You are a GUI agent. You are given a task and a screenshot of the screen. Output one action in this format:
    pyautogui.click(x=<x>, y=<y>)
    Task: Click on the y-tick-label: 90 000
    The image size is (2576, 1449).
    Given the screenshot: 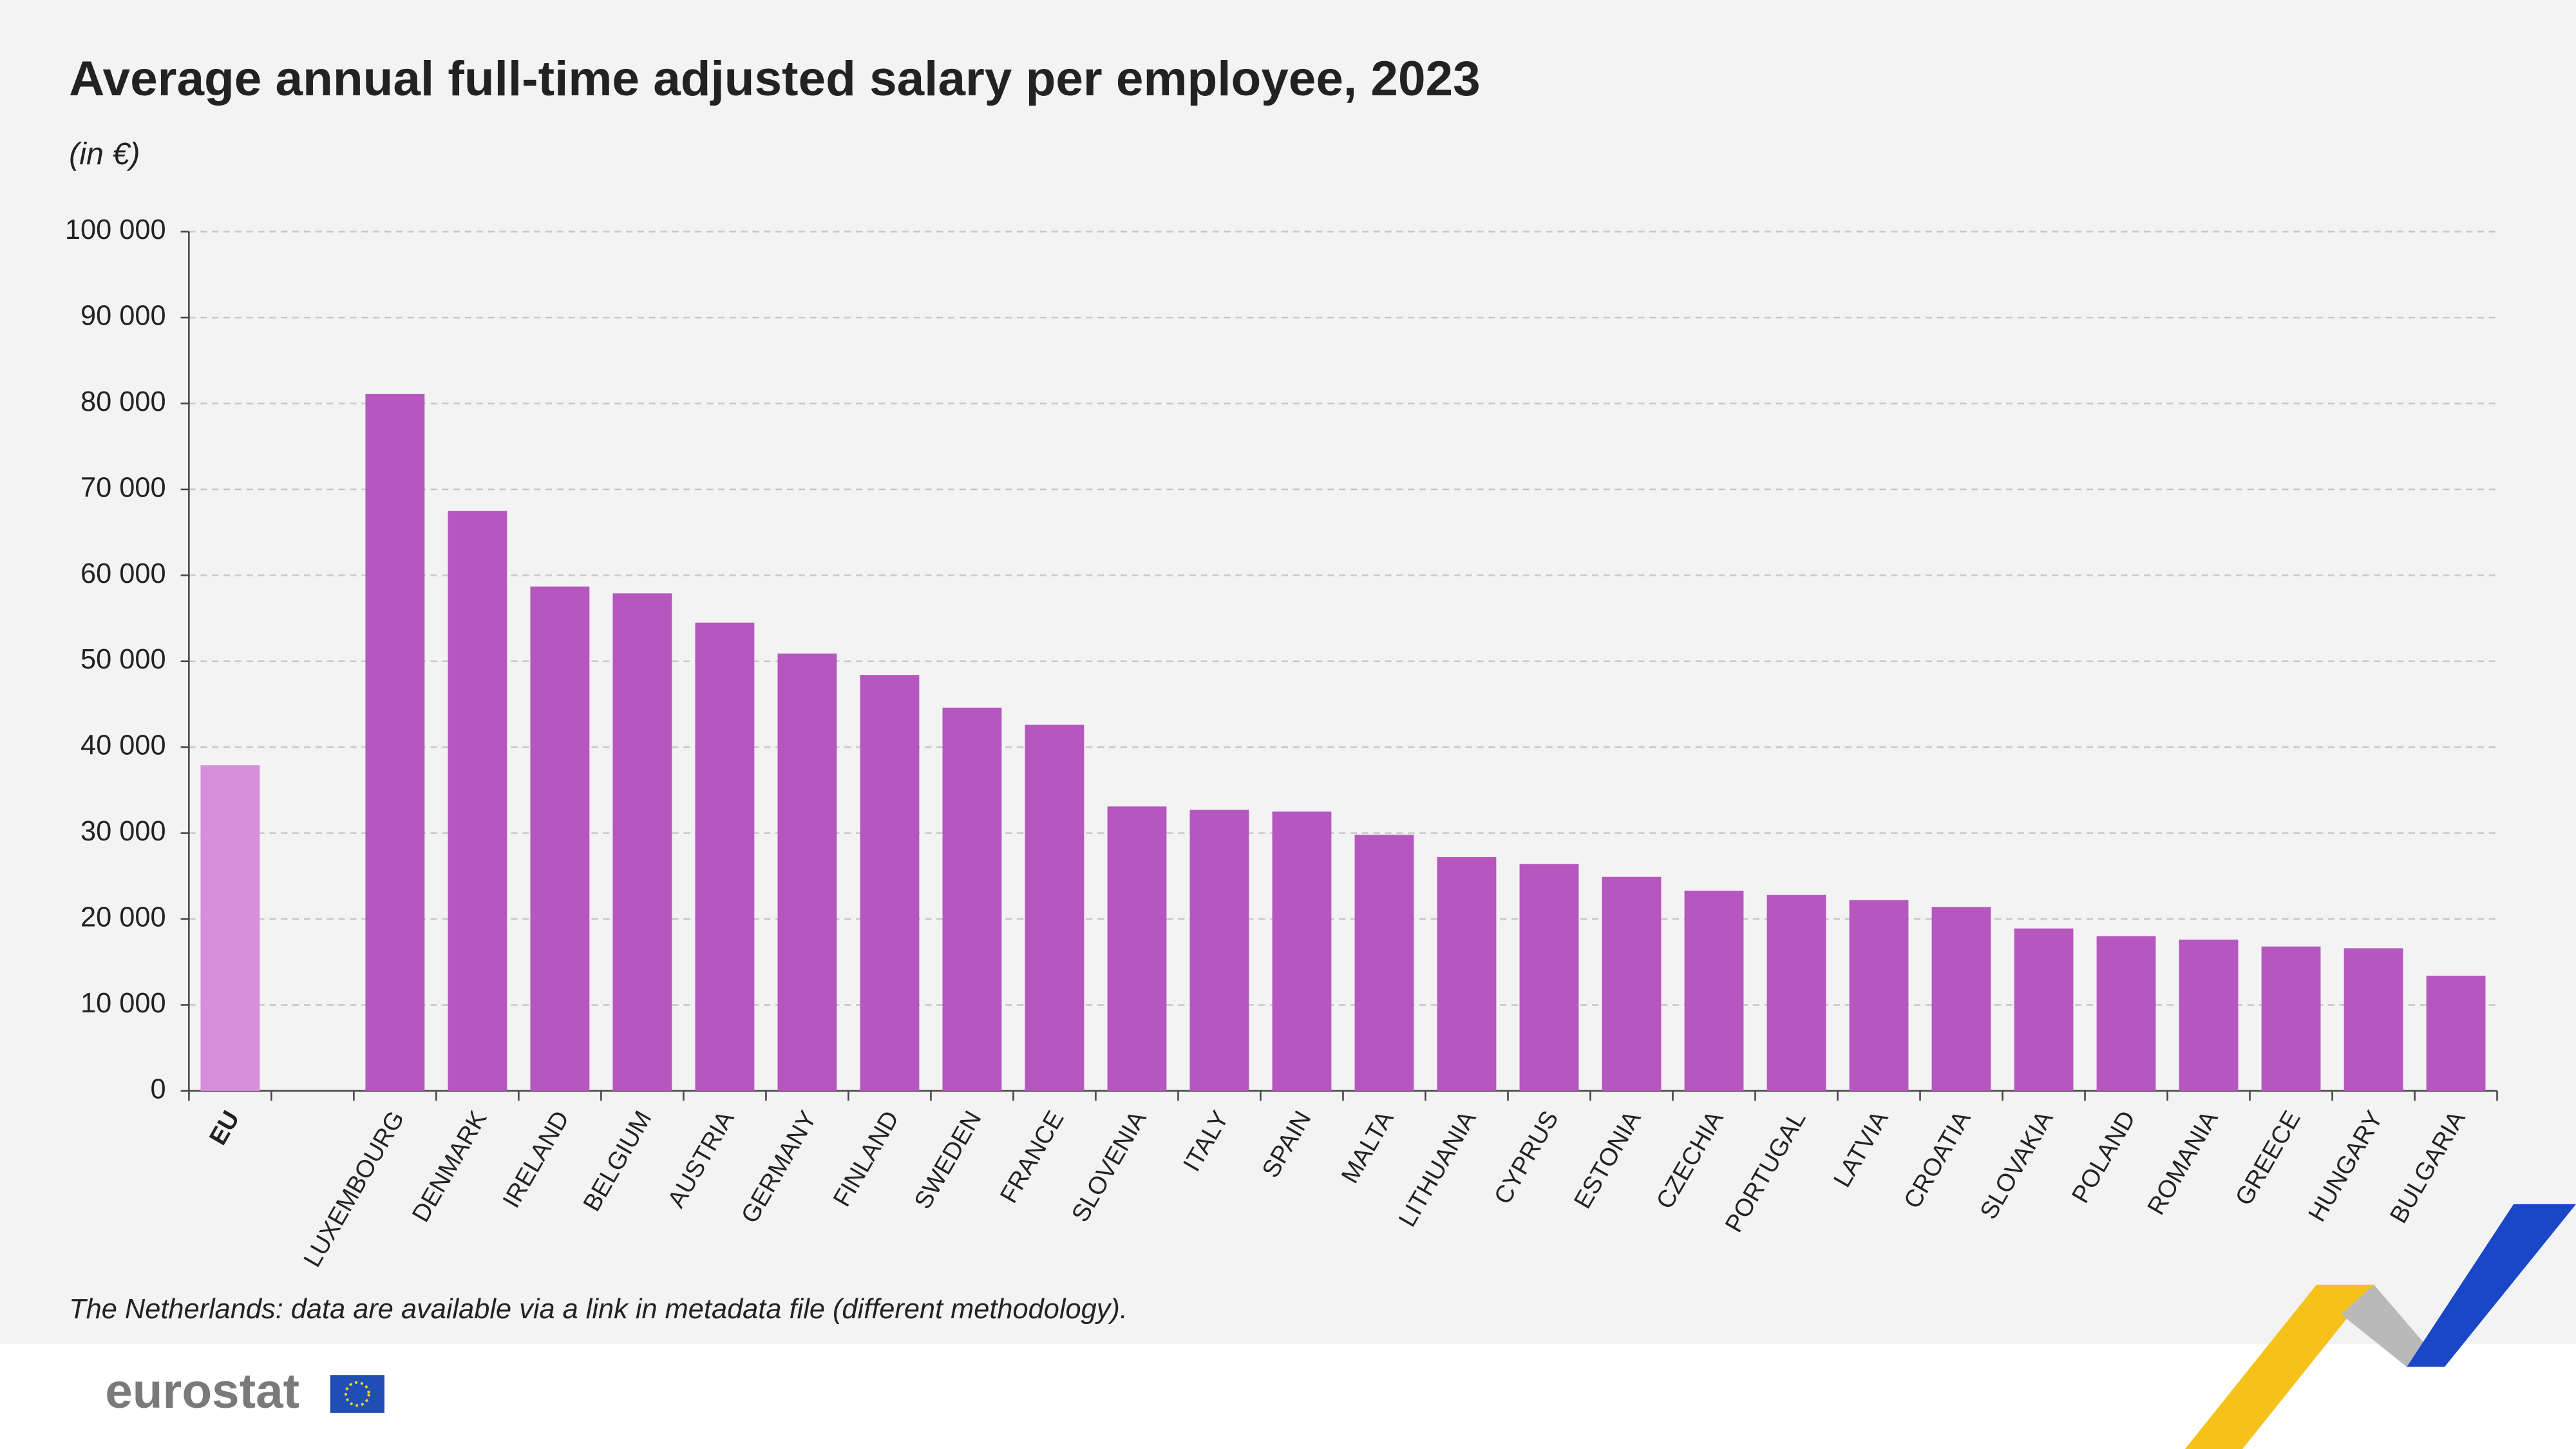 What is the action you would take?
    pyautogui.click(x=123, y=317)
    